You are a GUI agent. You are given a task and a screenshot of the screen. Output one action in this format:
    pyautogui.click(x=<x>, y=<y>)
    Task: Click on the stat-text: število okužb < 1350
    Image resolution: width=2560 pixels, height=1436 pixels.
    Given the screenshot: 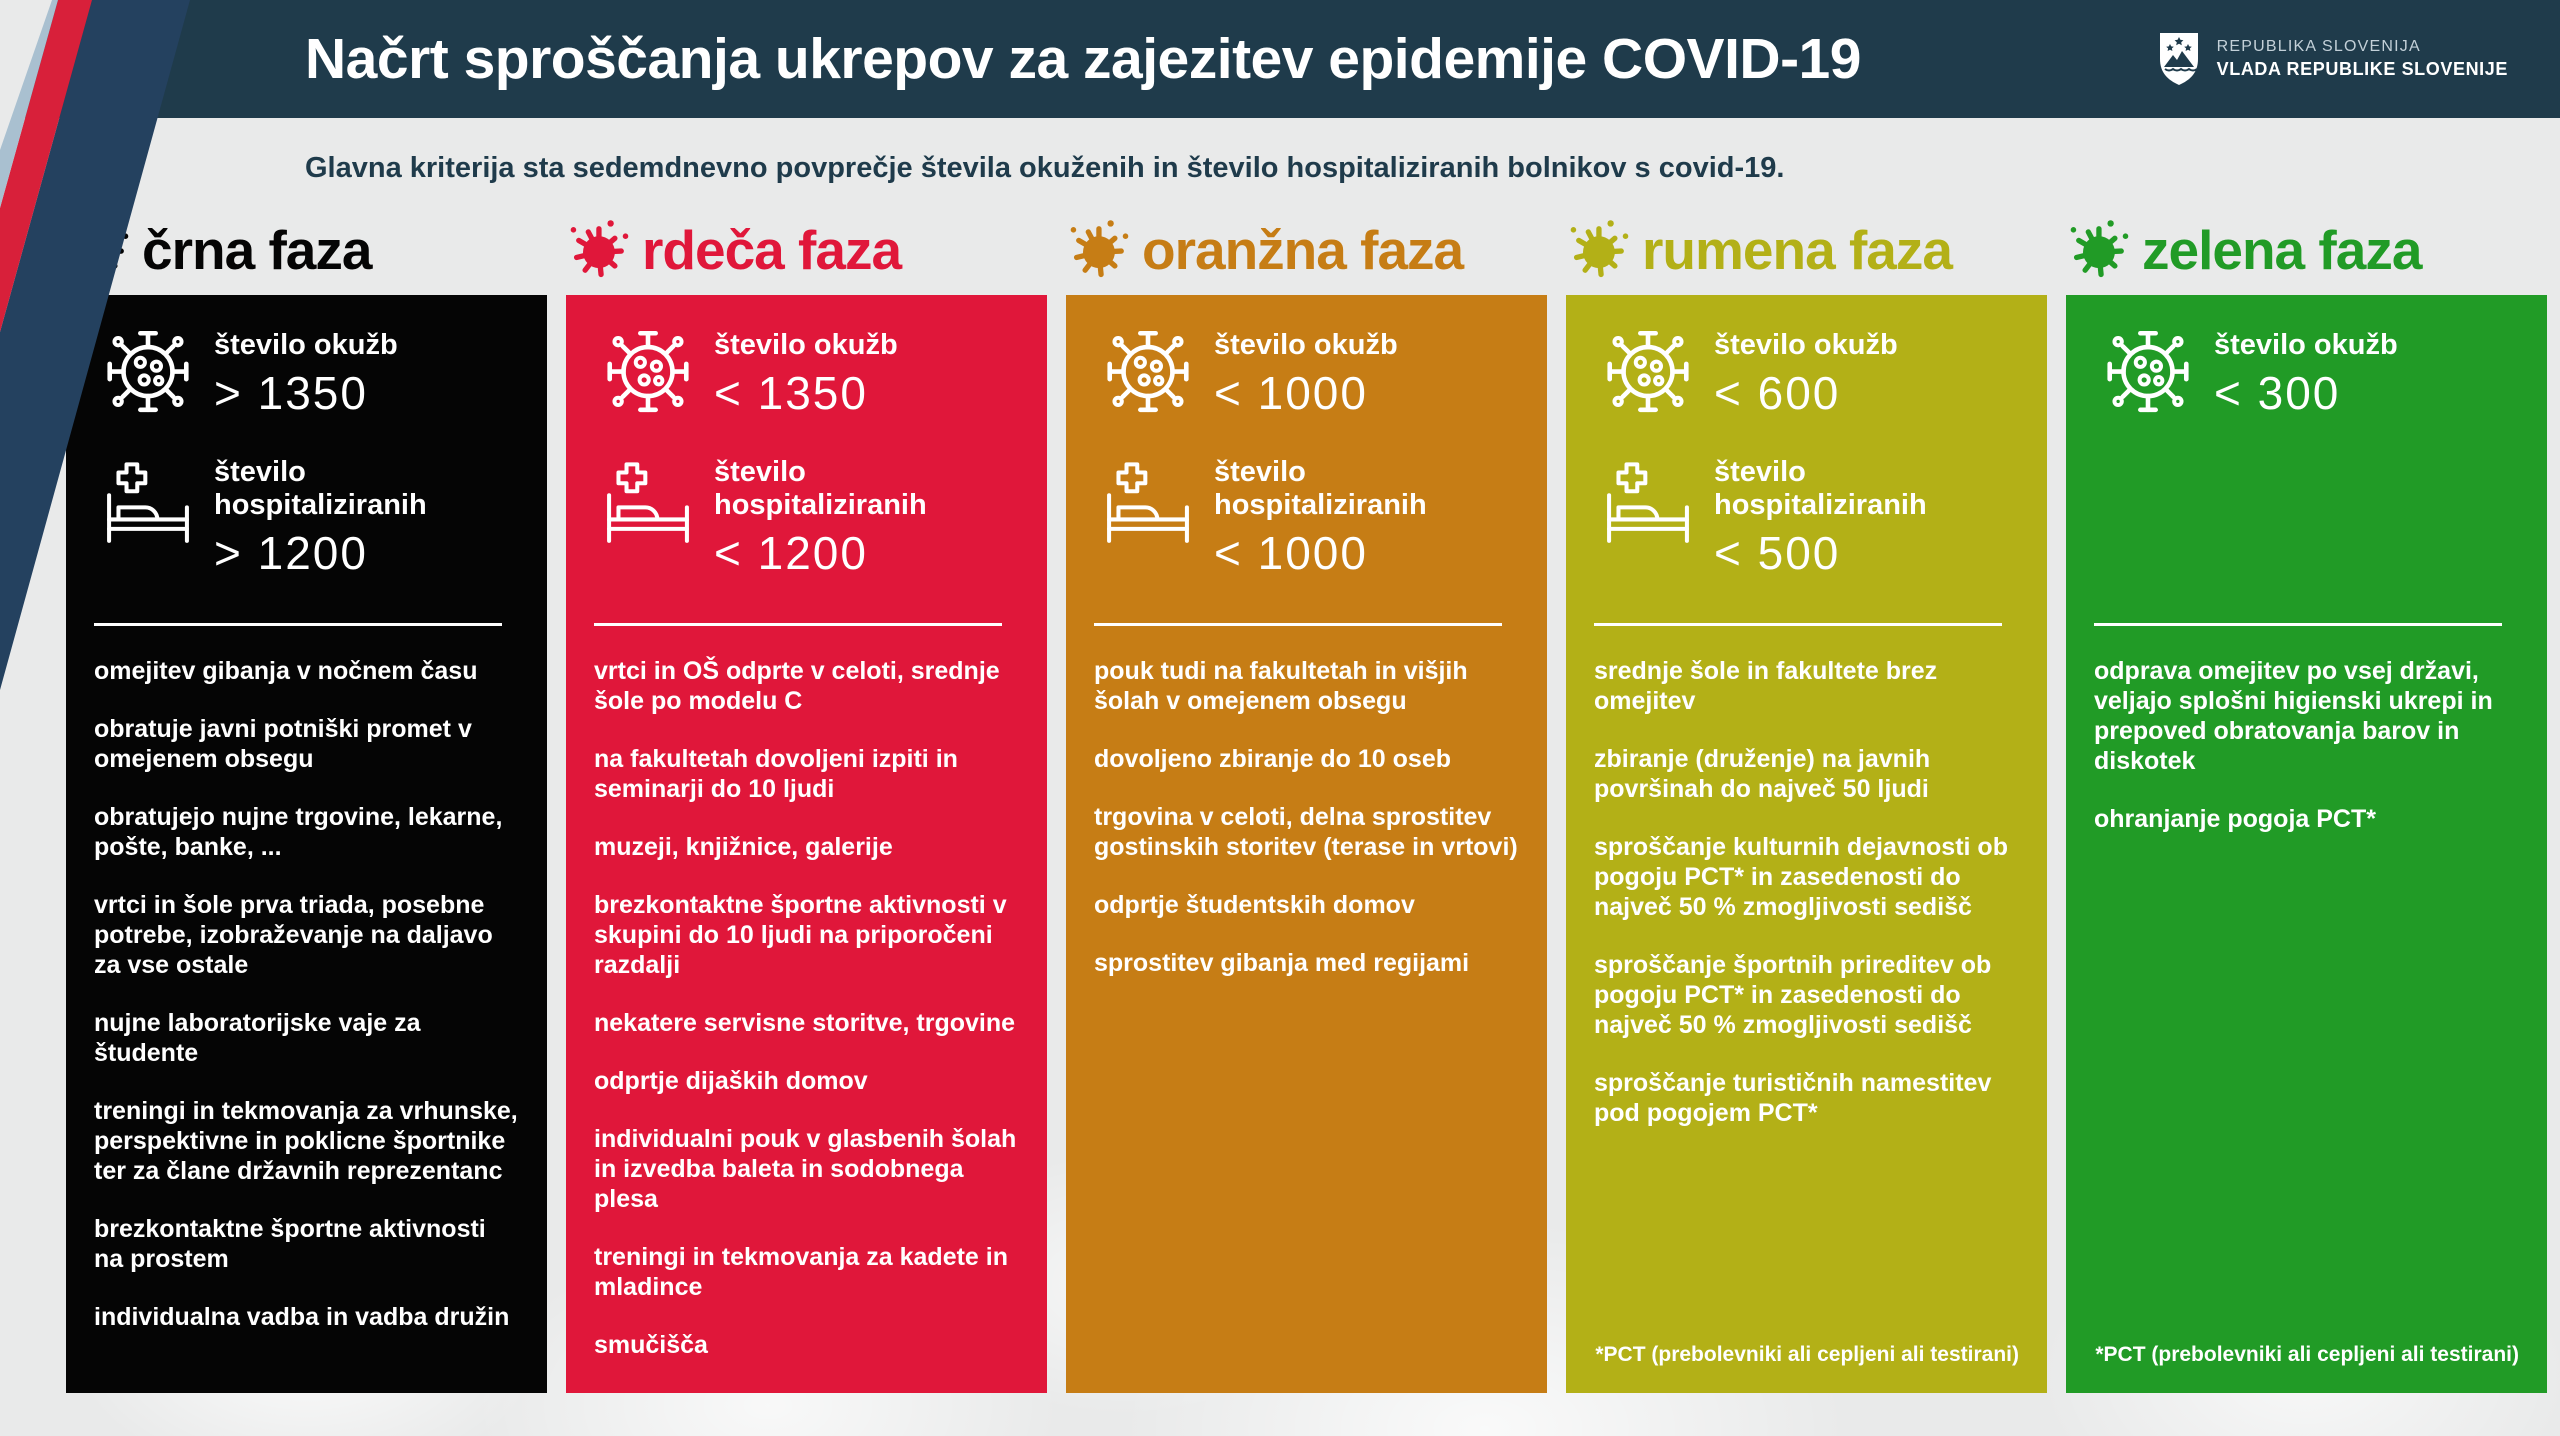 What is the action you would take?
    pyautogui.click(x=806, y=370)
    